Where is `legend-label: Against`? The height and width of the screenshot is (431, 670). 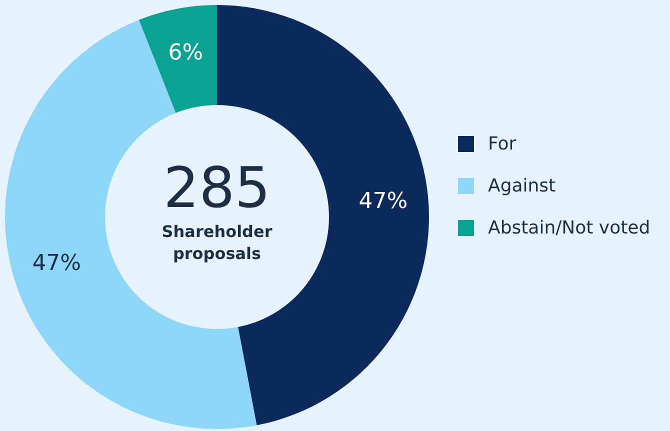 legend-label: Against is located at coordinates (522, 186).